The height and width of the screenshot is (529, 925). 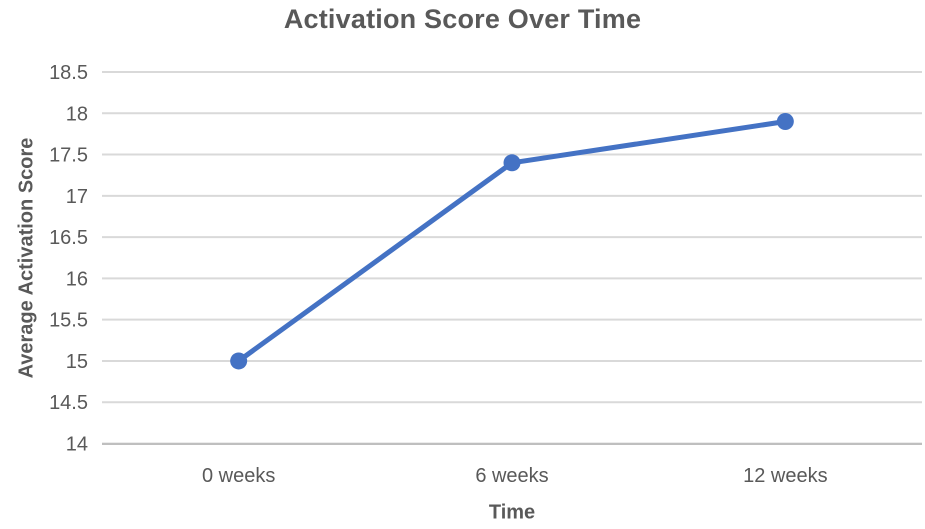 I want to click on chart-title: Activation Score Over Time, so click(x=462, y=19).